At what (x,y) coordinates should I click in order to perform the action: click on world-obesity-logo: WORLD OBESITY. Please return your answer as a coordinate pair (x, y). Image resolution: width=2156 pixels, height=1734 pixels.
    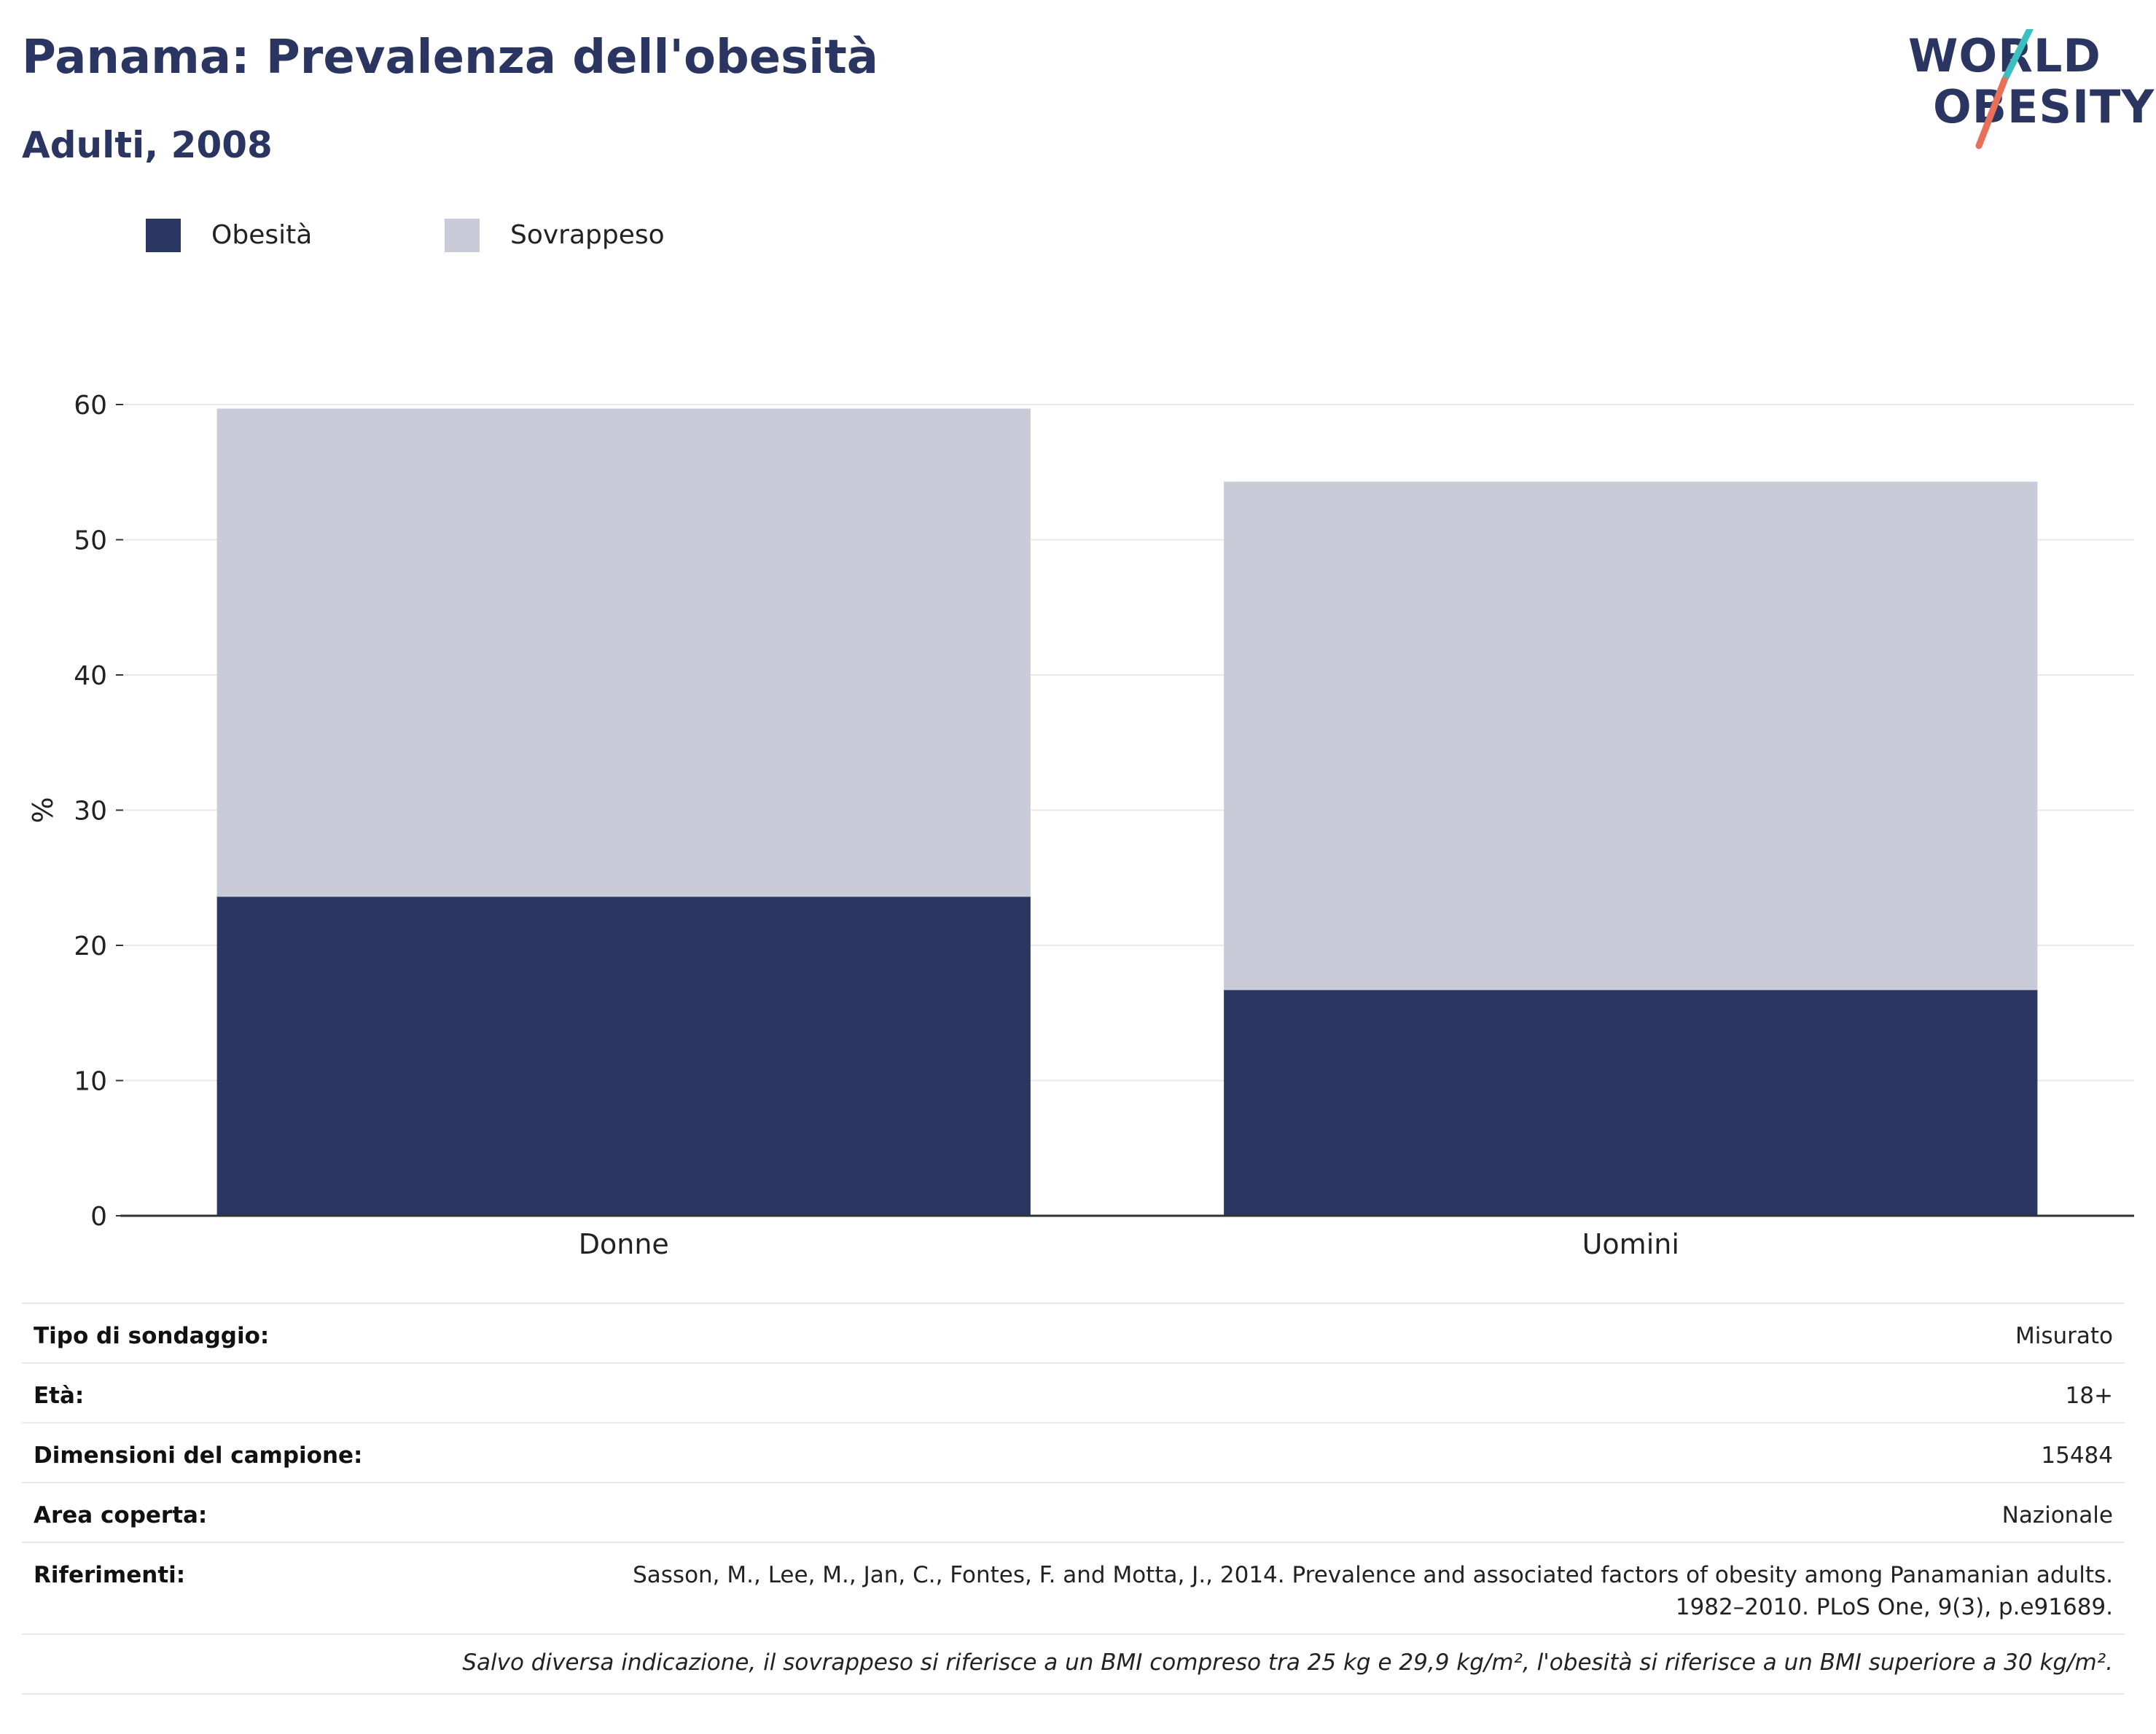
    Looking at the image, I should click on (2028, 91).